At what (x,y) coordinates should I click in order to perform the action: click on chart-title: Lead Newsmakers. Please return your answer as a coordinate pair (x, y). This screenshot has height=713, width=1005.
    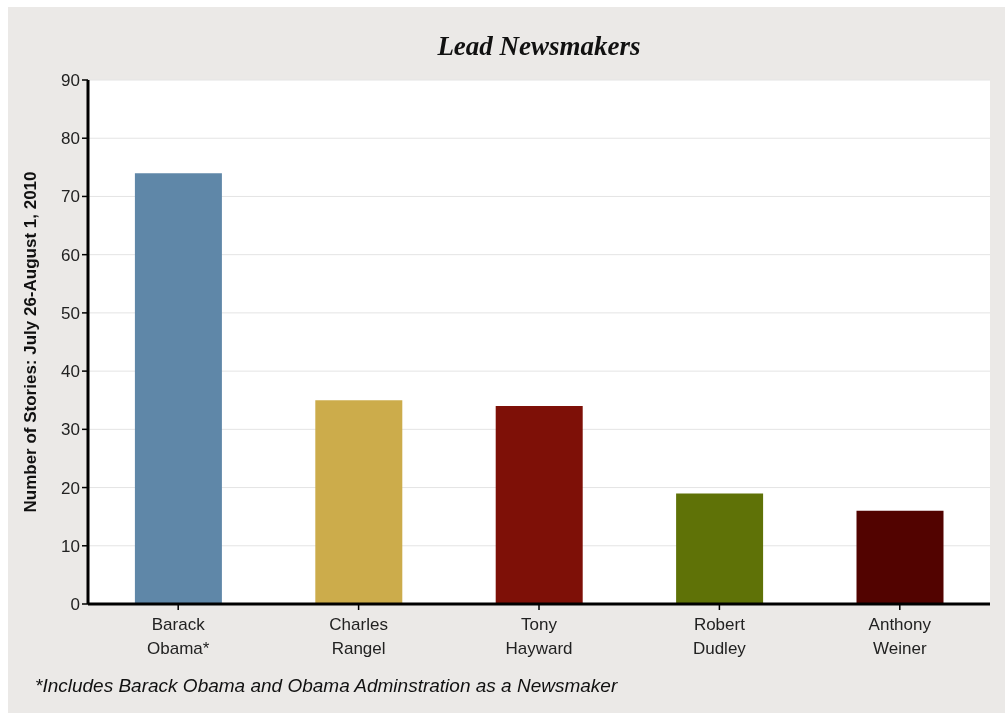
    Looking at the image, I should click on (539, 46).